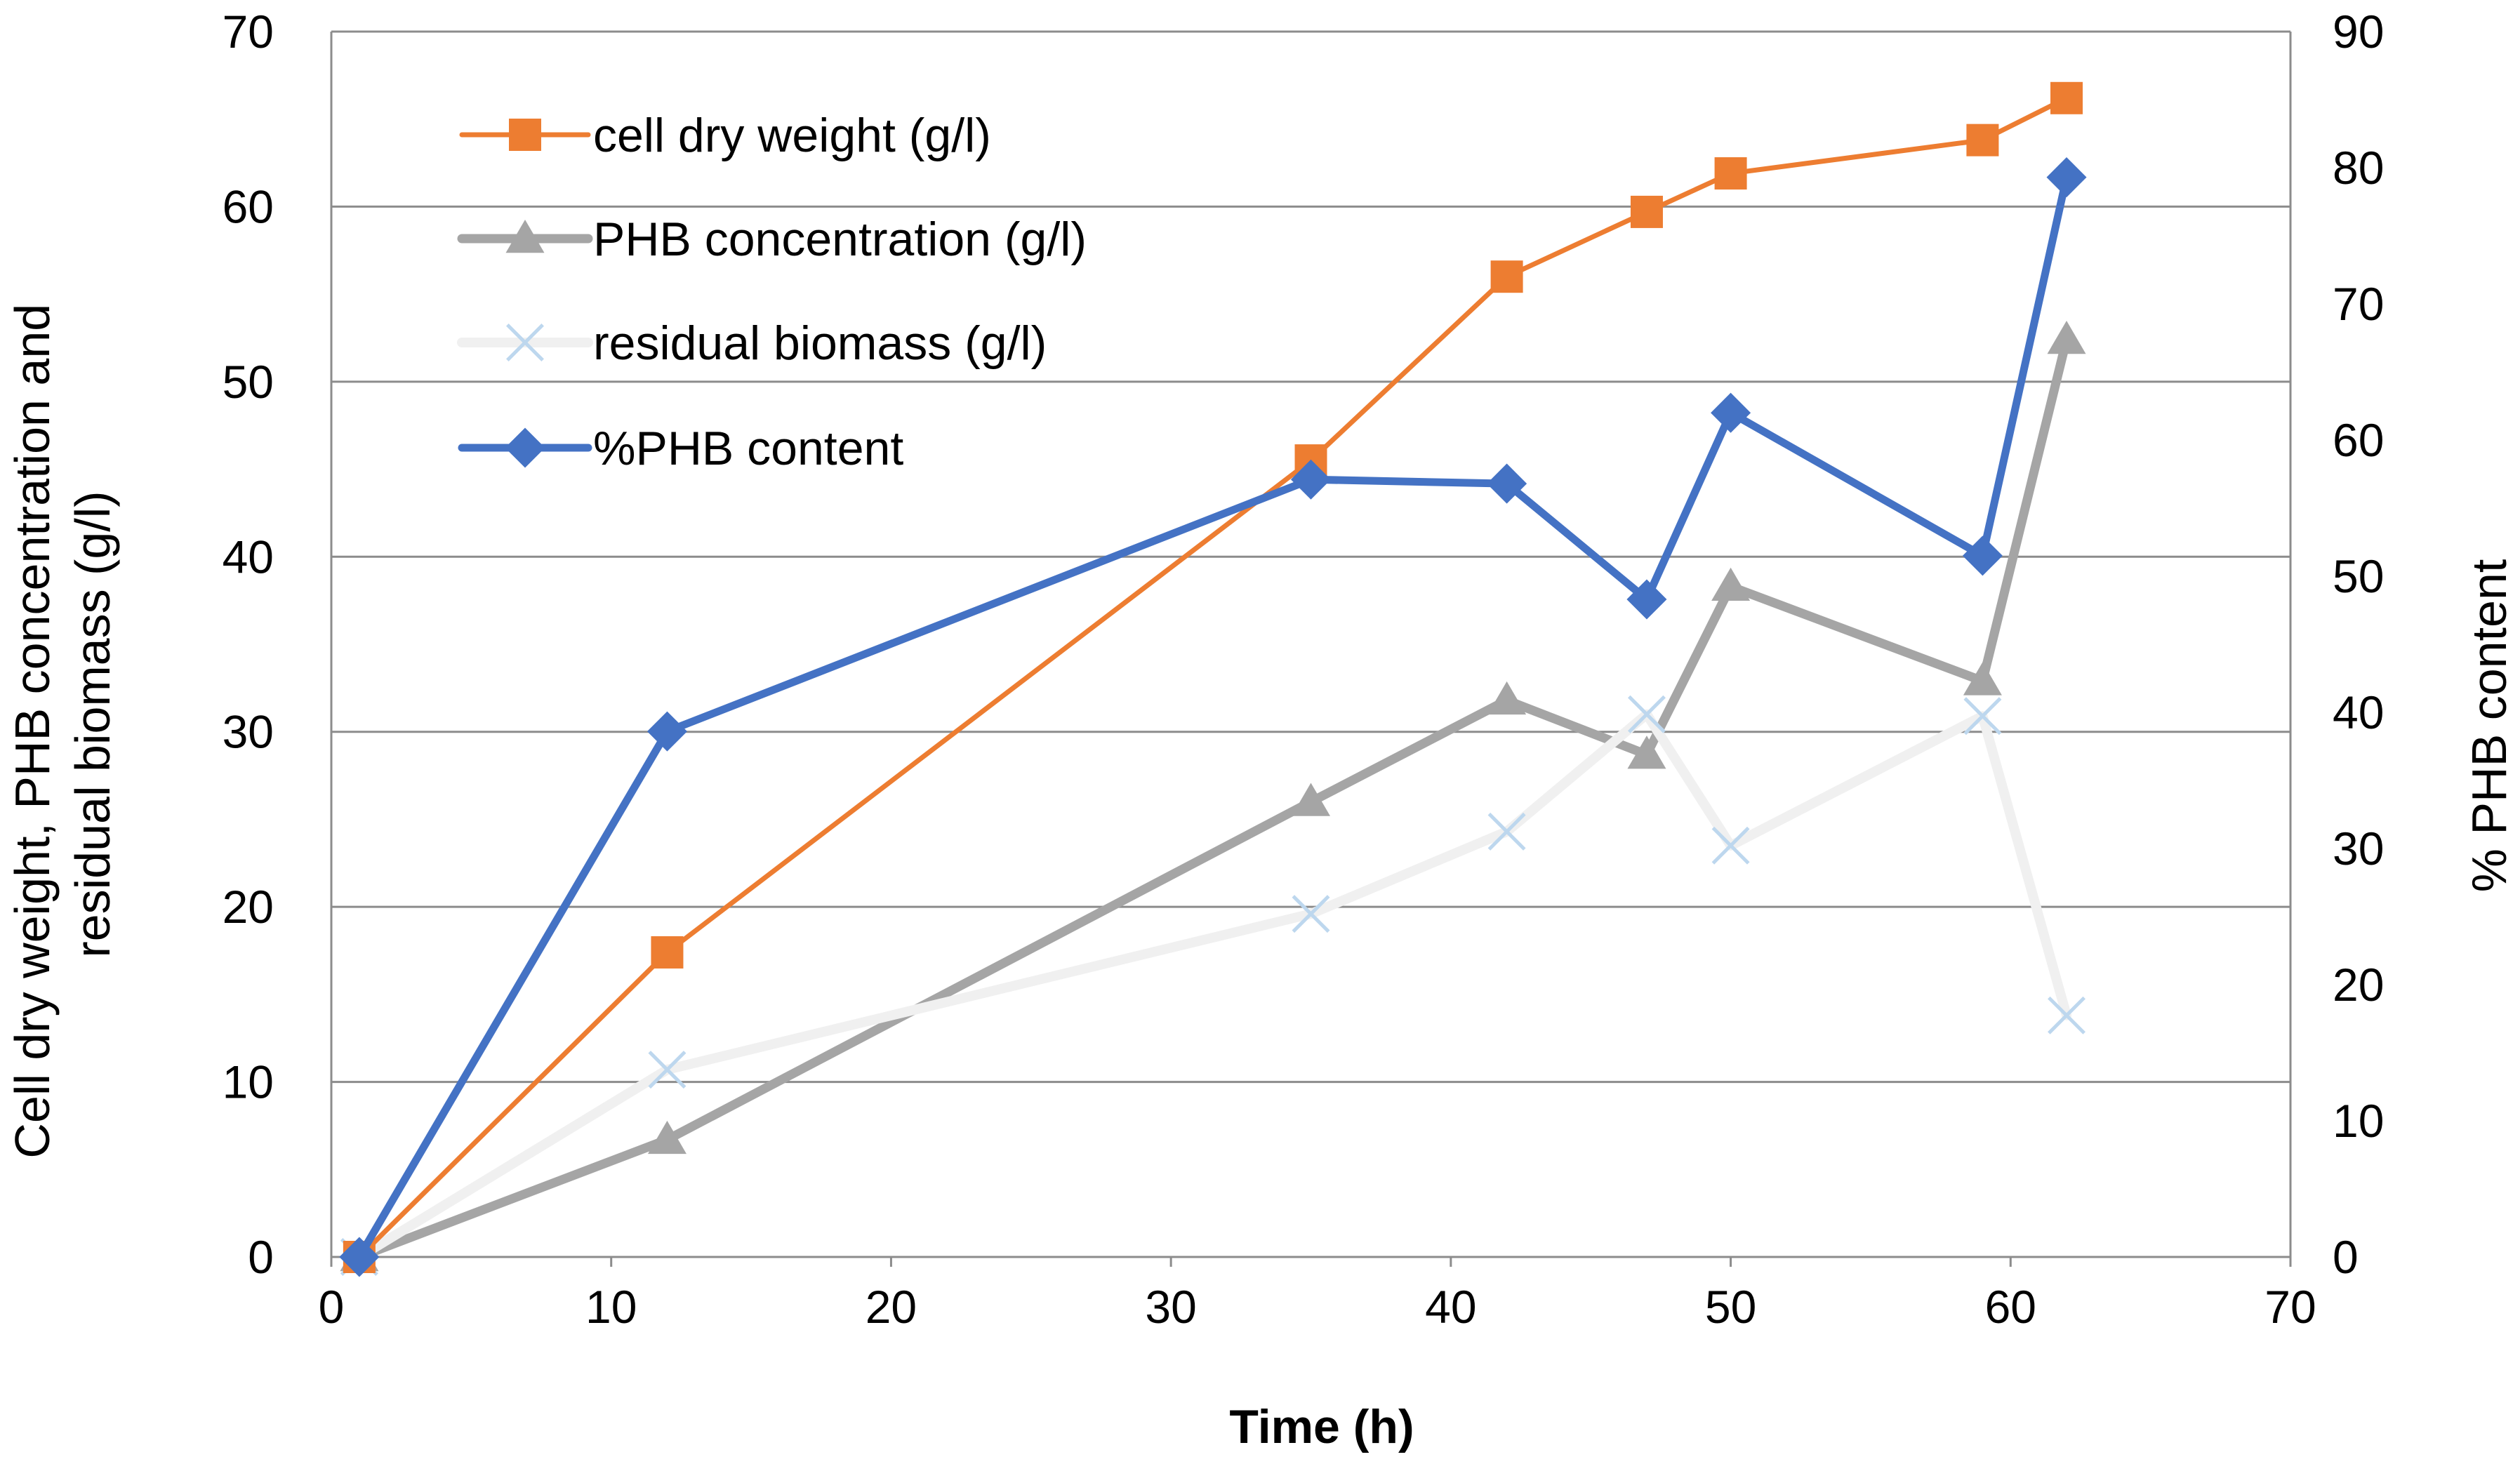 The height and width of the screenshot is (1464, 2520). What do you see at coordinates (2358, 712) in the screenshot?
I see `y2-tick-label-40: 40` at bounding box center [2358, 712].